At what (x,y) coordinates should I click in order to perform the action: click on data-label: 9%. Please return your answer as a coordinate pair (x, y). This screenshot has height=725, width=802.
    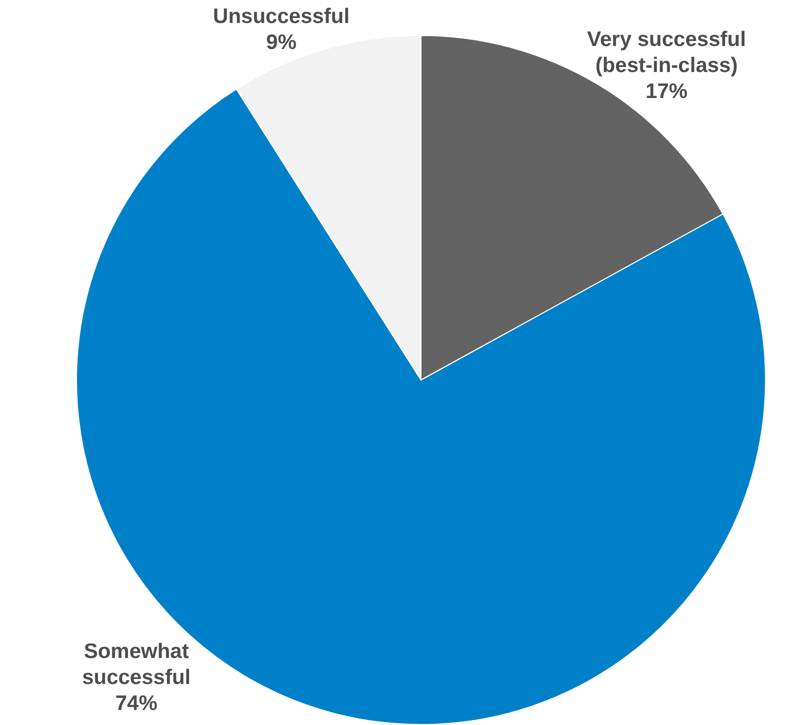
    Looking at the image, I should click on (281, 42).